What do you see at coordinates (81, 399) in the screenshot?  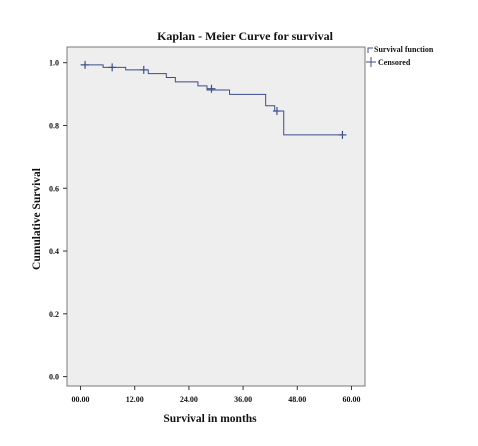 I see `x-tick-label: 00.00` at bounding box center [81, 399].